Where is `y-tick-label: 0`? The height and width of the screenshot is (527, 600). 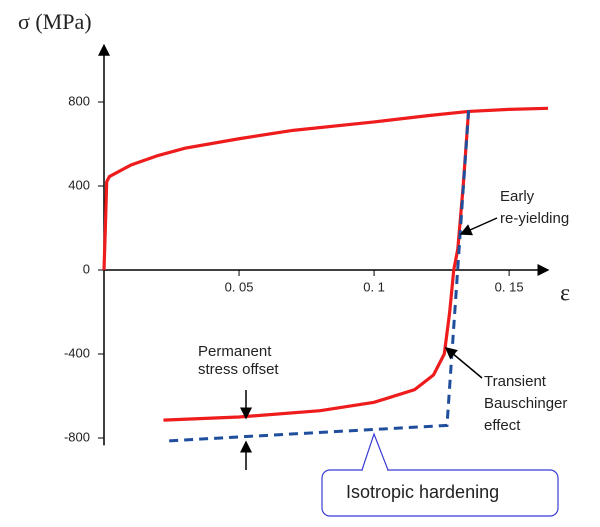
y-tick-label: 0 is located at coordinates (86, 268).